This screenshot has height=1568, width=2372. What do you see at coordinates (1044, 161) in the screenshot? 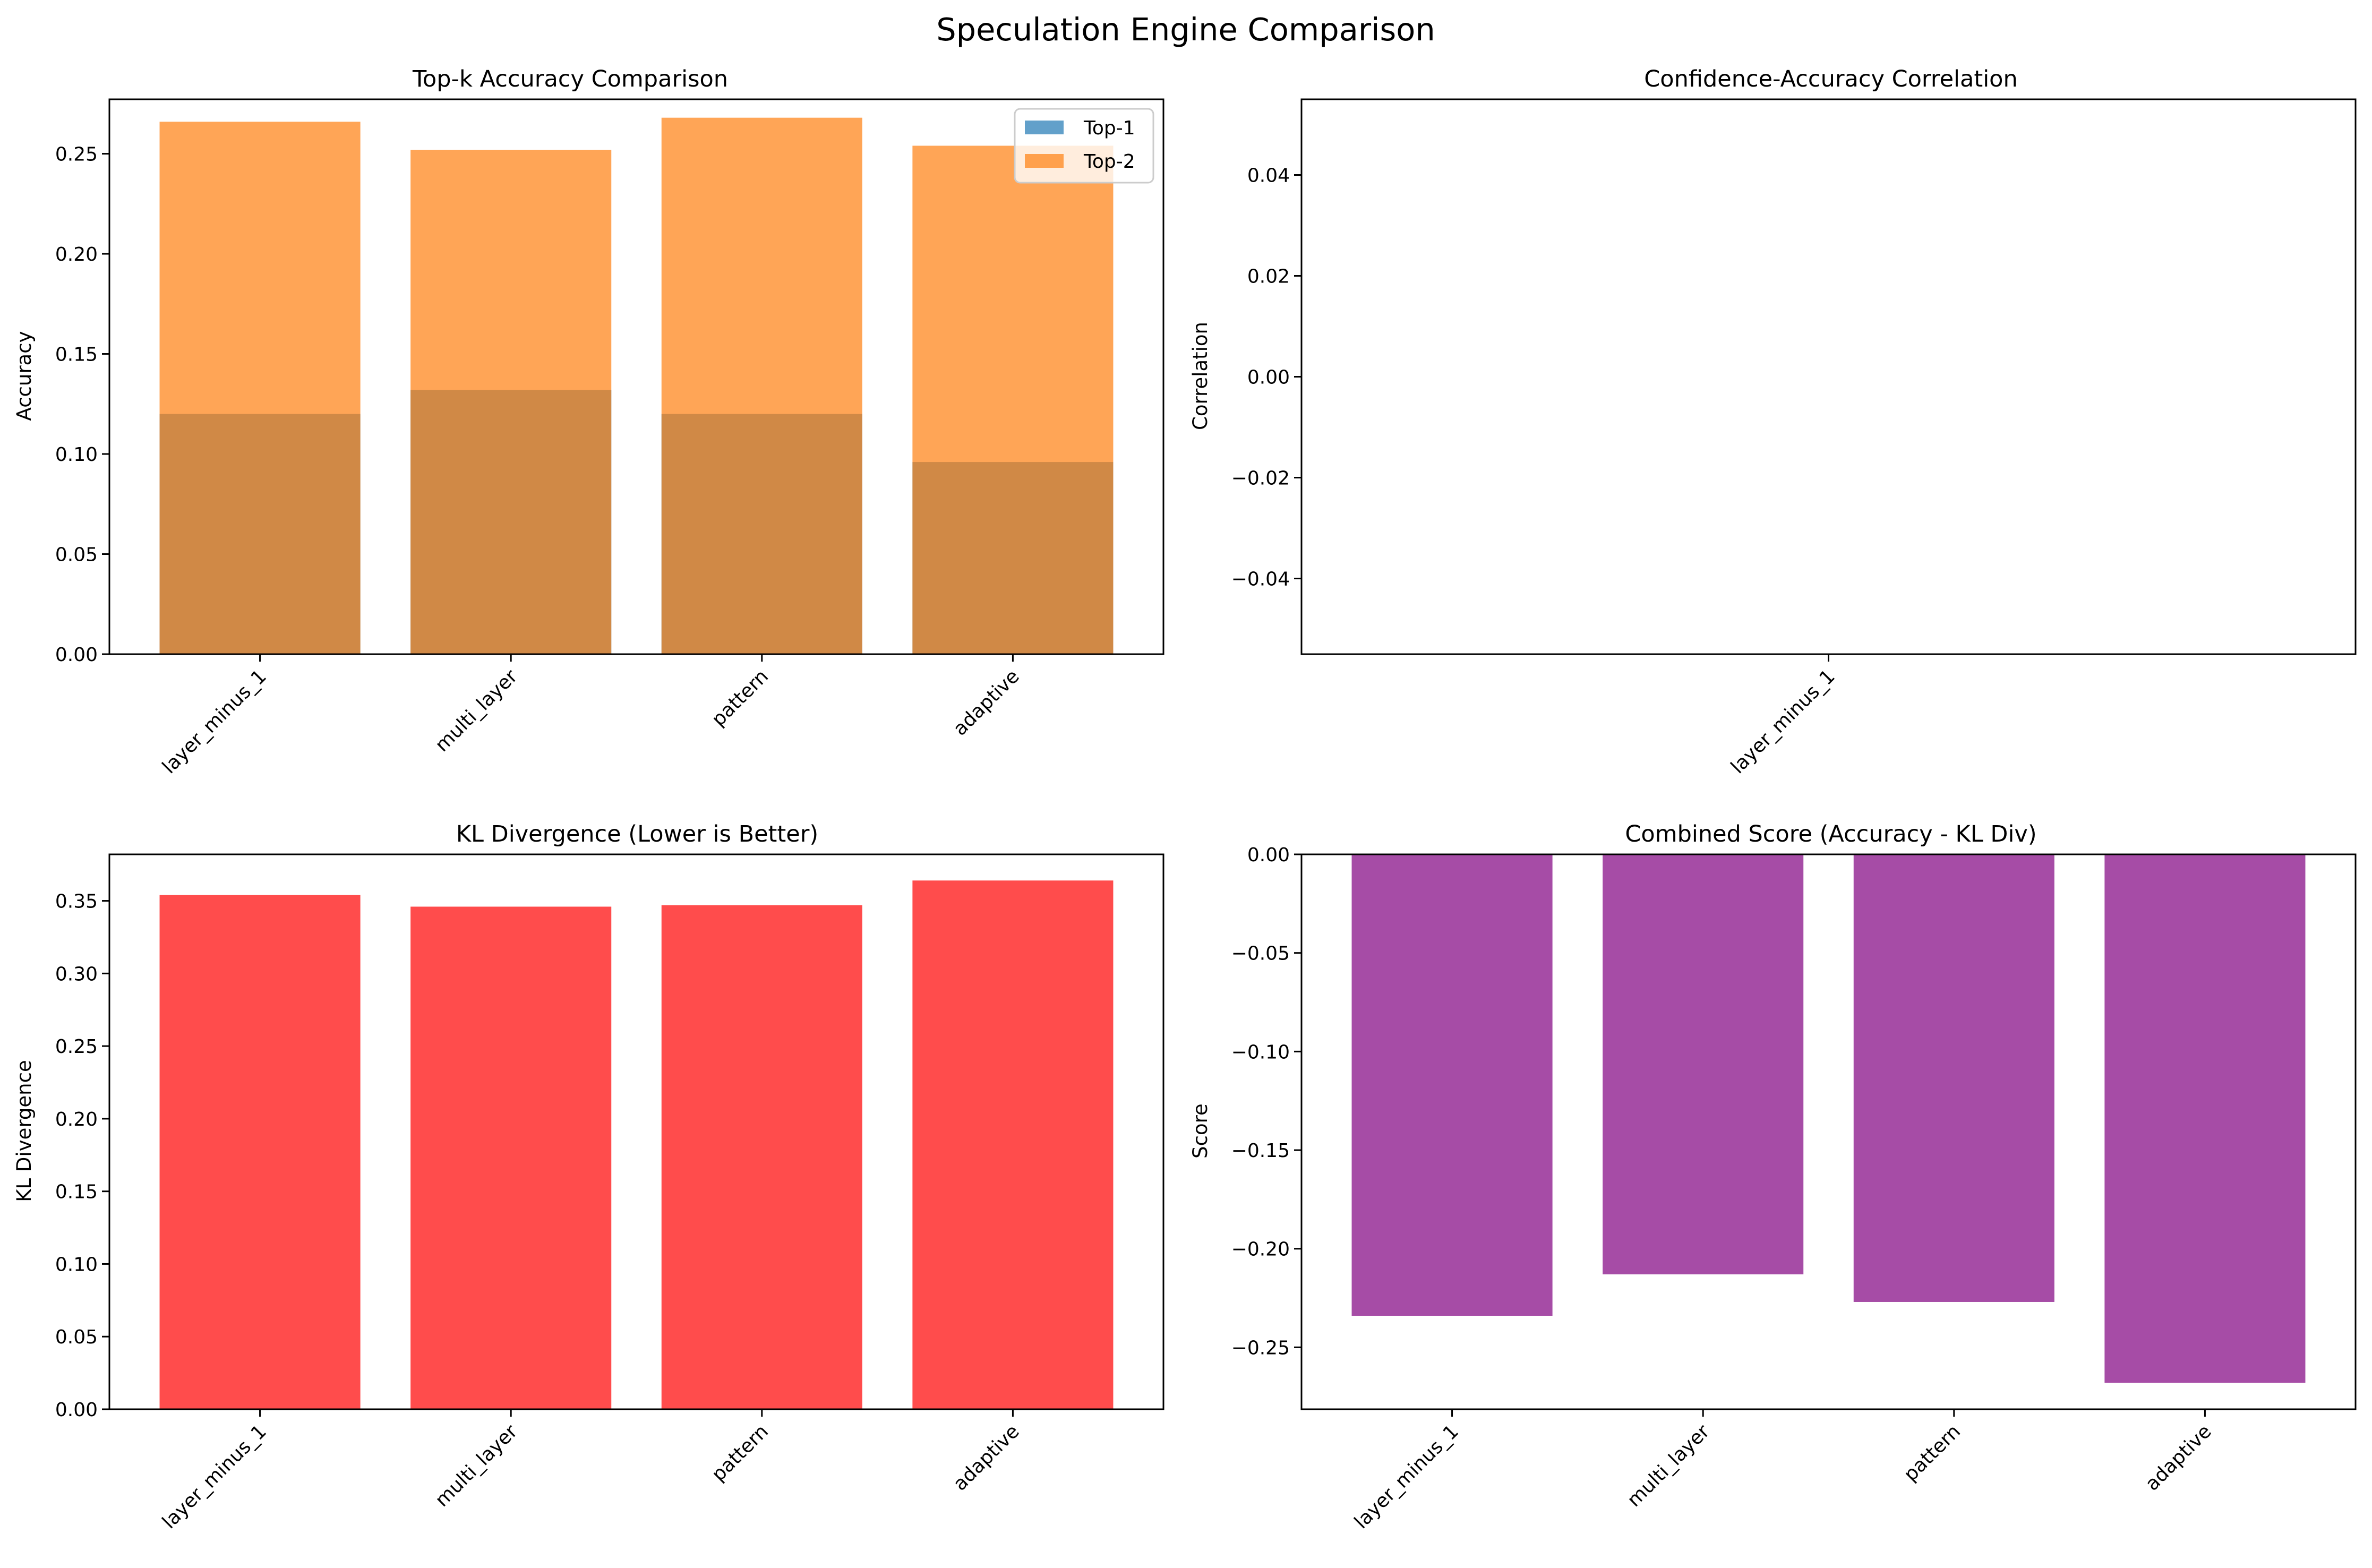
I see `legend-swatch-top2` at bounding box center [1044, 161].